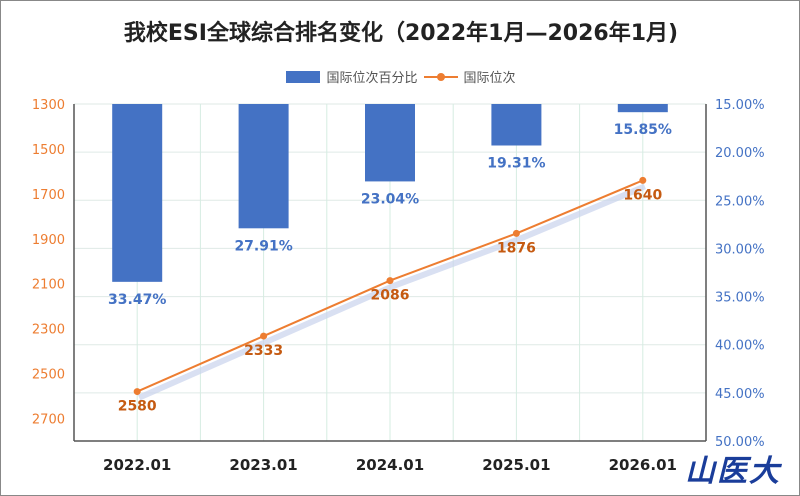 Image resolution: width=800 pixels, height=496 pixels. Describe the element at coordinates (137, 300) in the screenshot. I see `bar-data-label: 33.47%` at that location.